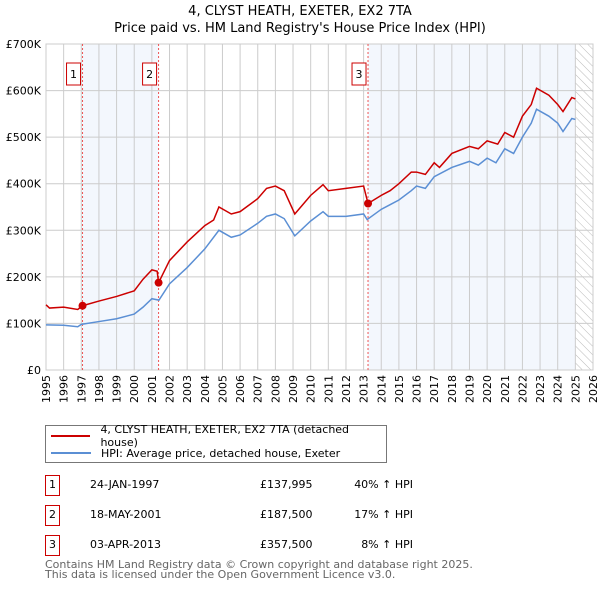 This screenshot has width=600, height=590. Describe the element at coordinates (187, 389) in the screenshot. I see `x-tick-label: 2003` at that location.